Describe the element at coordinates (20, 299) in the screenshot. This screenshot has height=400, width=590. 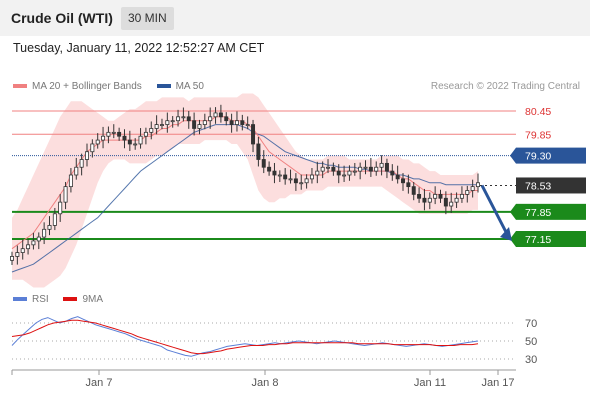
I see `legend-swatch-rsi` at that location.